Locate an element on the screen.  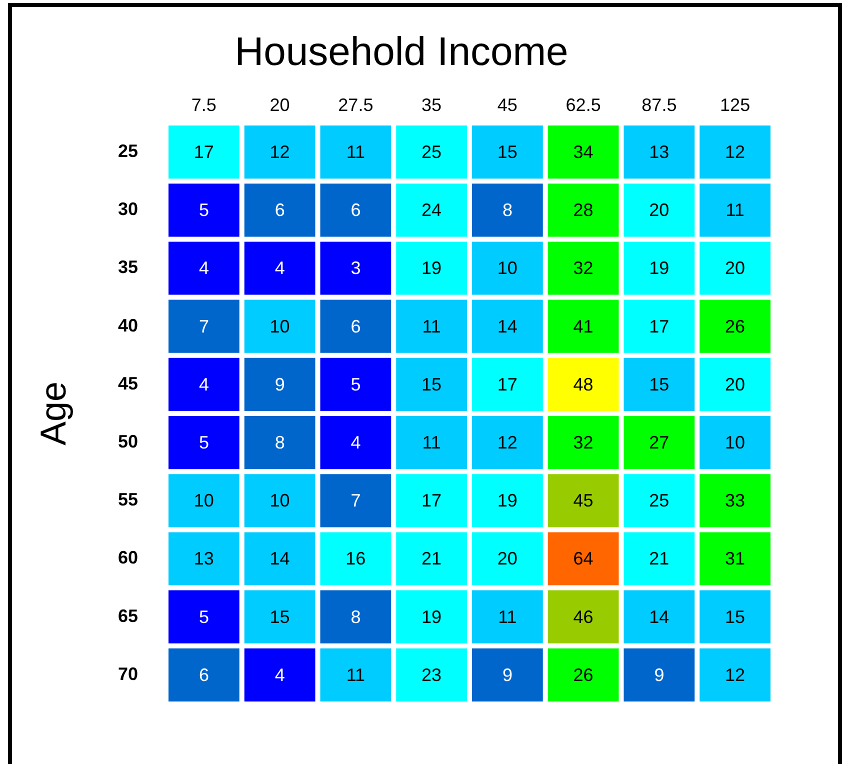
data-label: 27 is located at coordinates (659, 442).